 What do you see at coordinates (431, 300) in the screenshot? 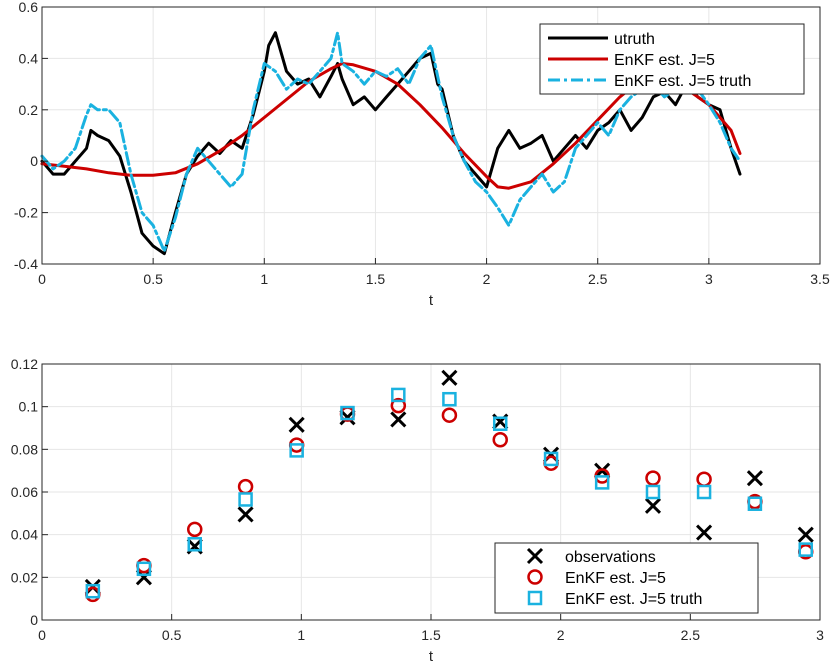
I see `top-x-axis-label: t` at bounding box center [431, 300].